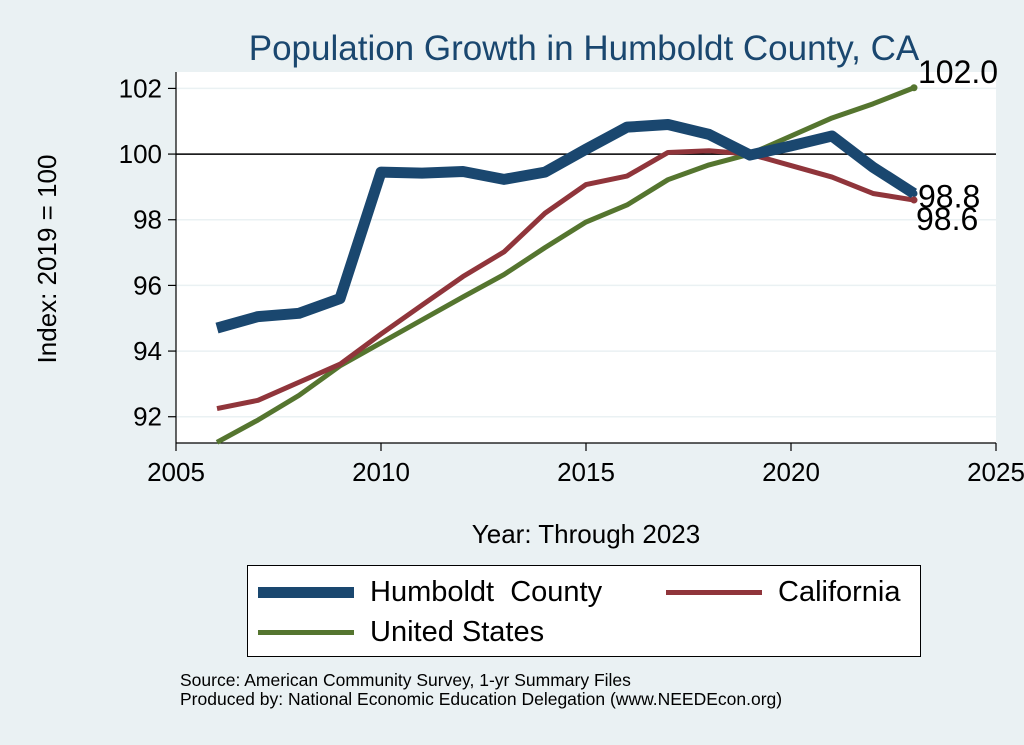 The height and width of the screenshot is (745, 1024). I want to click on y-tick-label-96: 96, so click(147, 285).